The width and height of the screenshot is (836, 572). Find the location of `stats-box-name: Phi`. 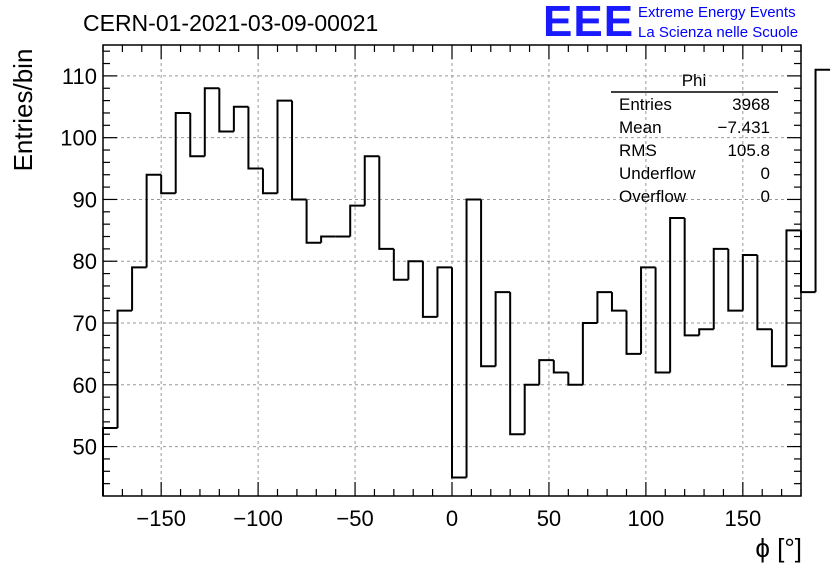

stats-box-name: Phi is located at coordinates (694, 80).